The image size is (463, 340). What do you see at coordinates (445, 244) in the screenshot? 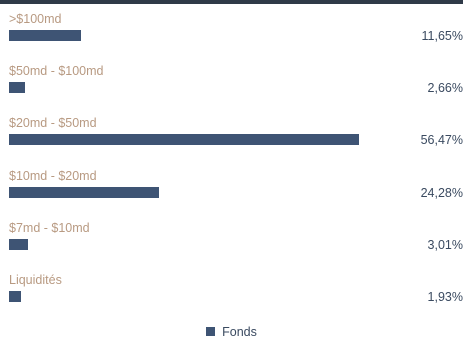
I see `value-label: 3,01%` at bounding box center [445, 244].